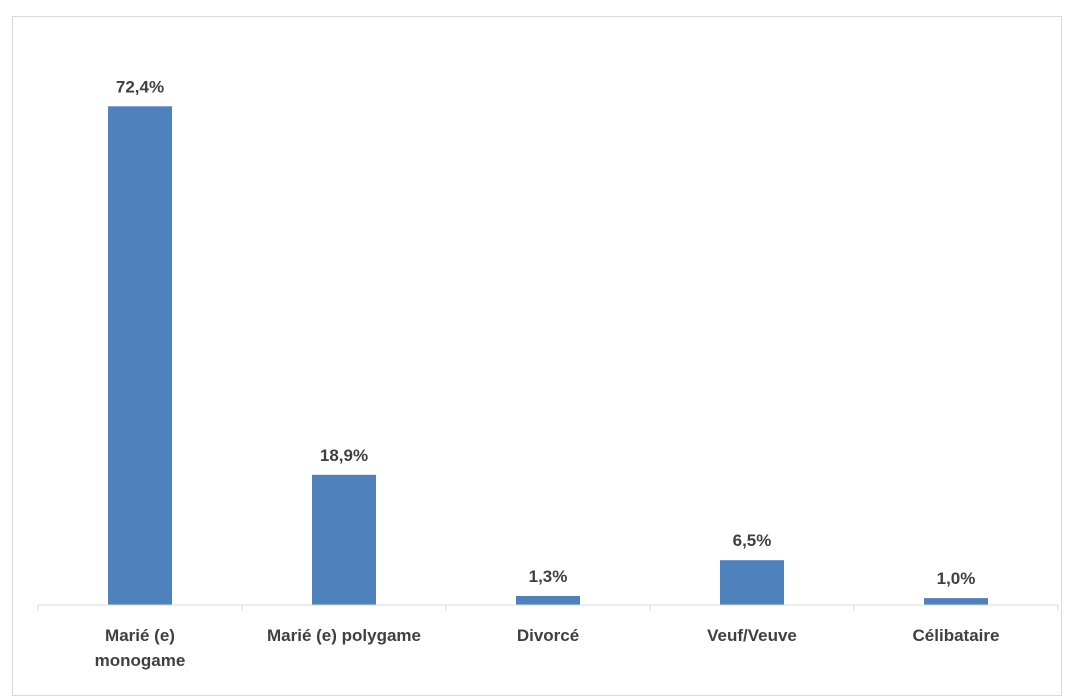  Describe the element at coordinates (140, 660) in the screenshot. I see `category-label: monogame` at that location.